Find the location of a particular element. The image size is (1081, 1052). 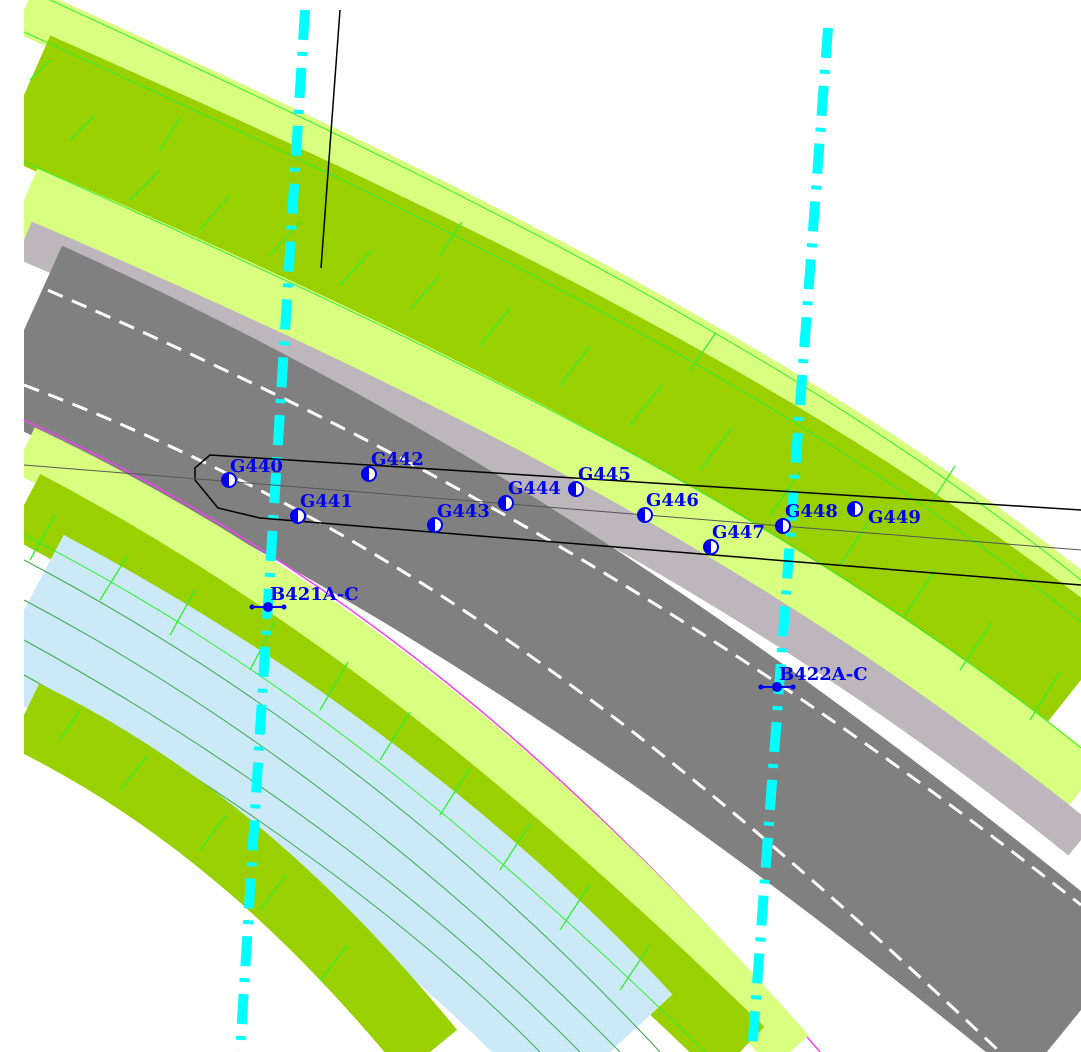

marker-g447: G447 is located at coordinates (734, 538).